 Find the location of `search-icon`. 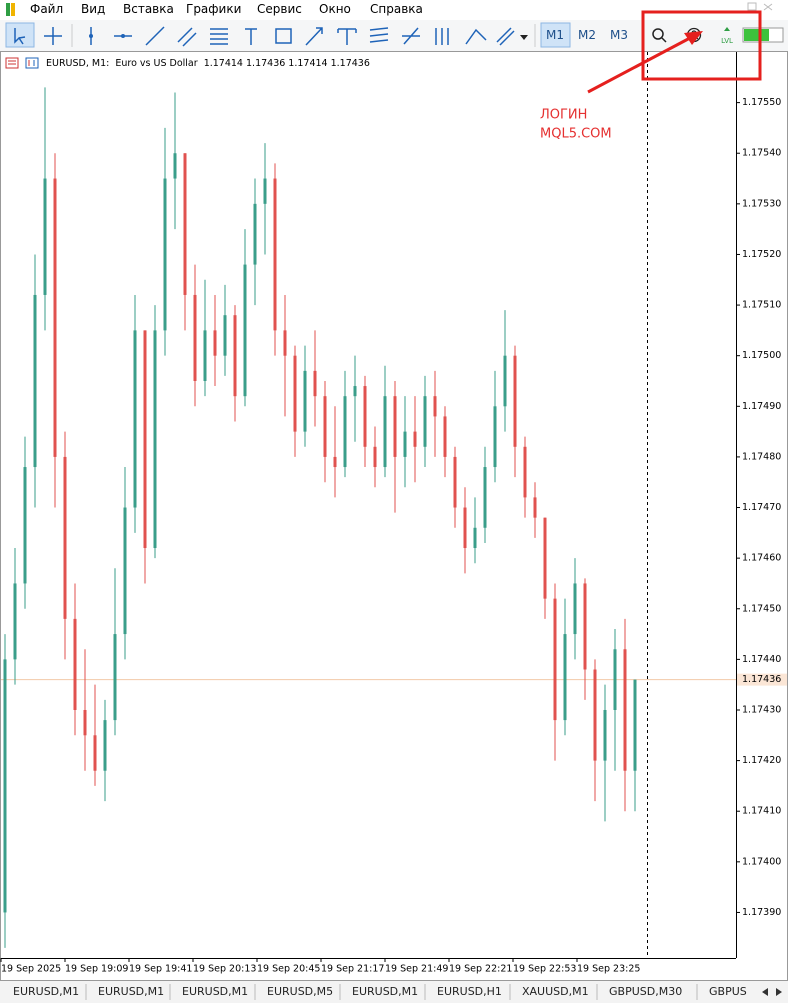

search-icon is located at coordinates (658, 34).